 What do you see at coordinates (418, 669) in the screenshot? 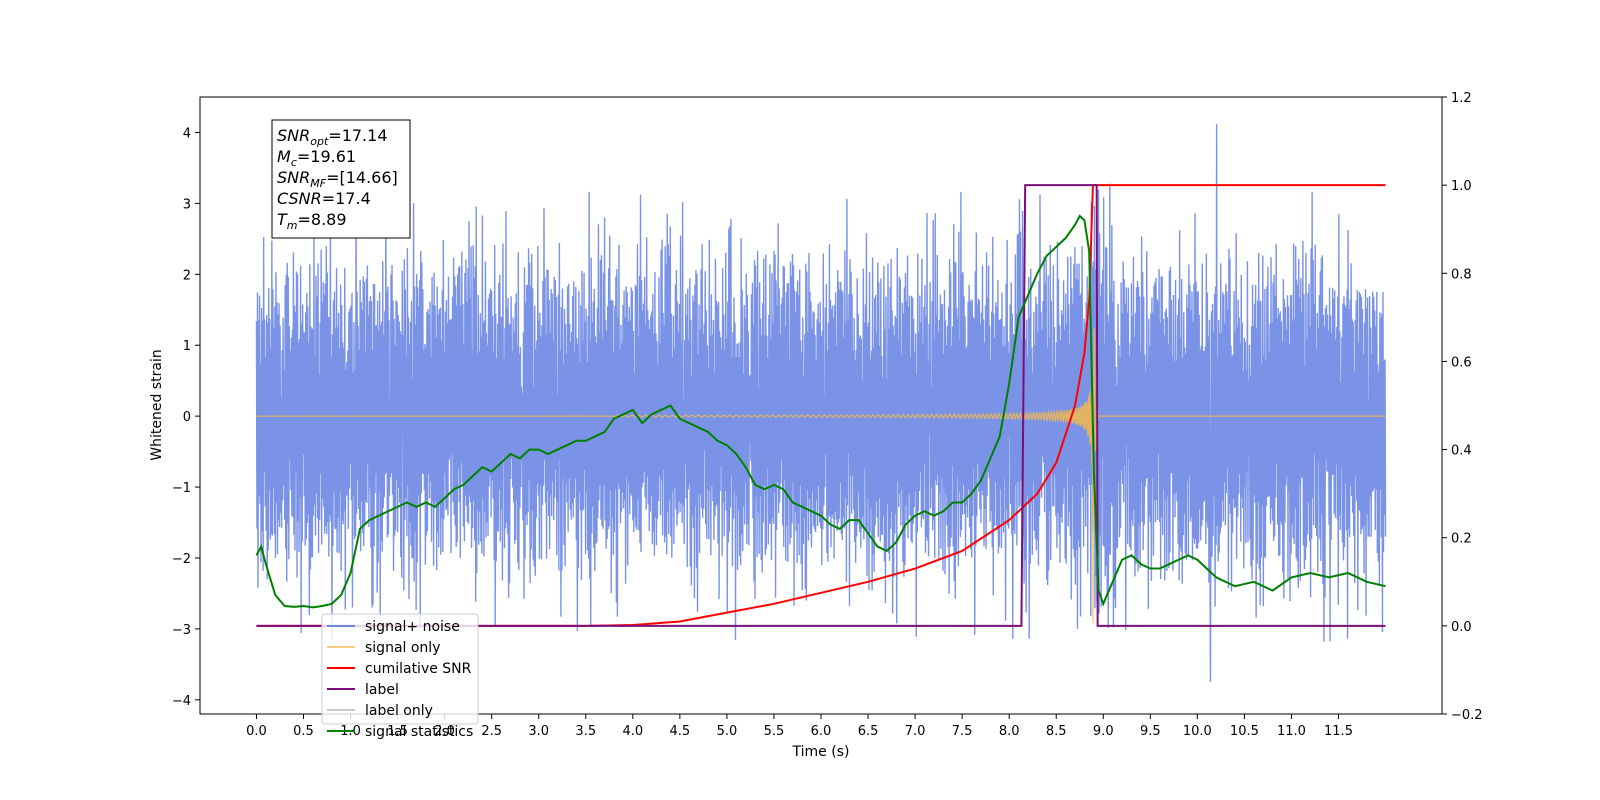
I see `legend-label: cumilative SNR` at bounding box center [418, 669].